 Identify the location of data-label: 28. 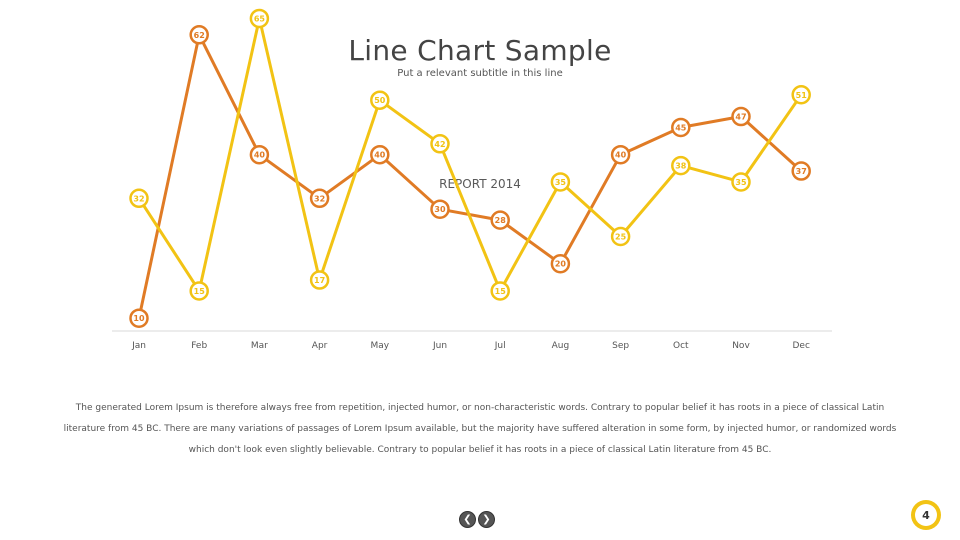
(501, 220).